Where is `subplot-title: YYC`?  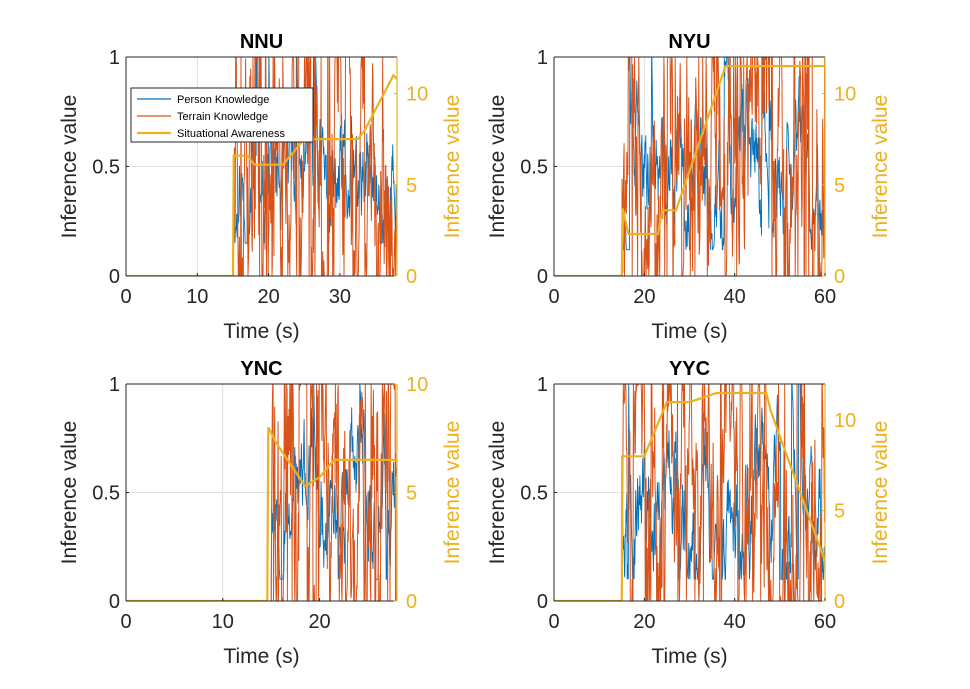 subplot-title: YYC is located at coordinates (689, 369).